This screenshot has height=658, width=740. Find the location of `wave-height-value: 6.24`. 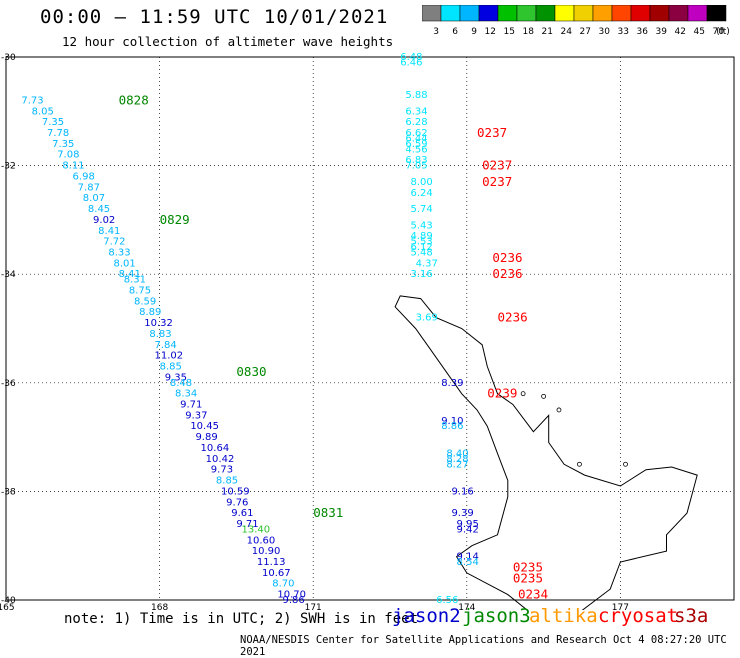

wave-height-value: 6.24 is located at coordinates (421, 193).